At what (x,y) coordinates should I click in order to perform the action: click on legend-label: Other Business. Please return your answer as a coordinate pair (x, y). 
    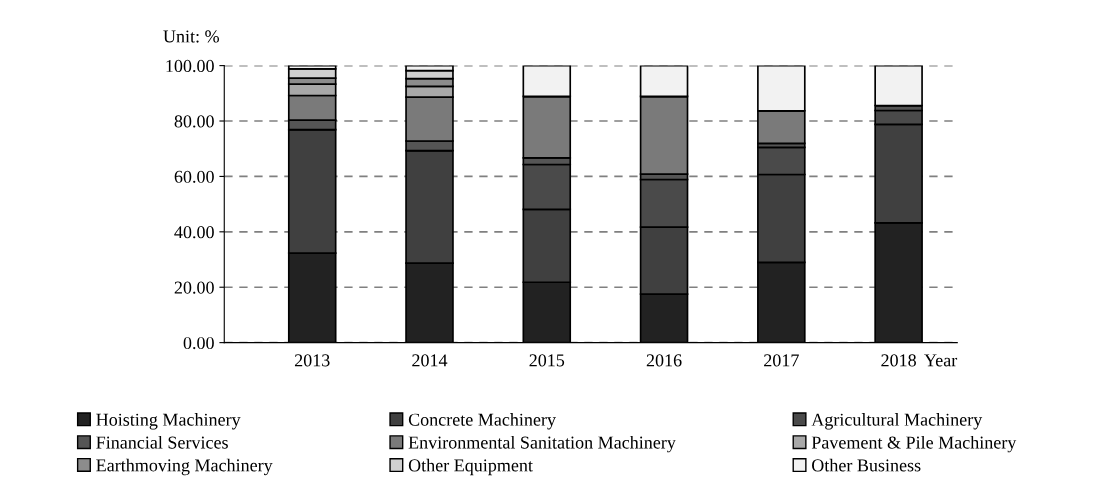
    Looking at the image, I should click on (866, 465).